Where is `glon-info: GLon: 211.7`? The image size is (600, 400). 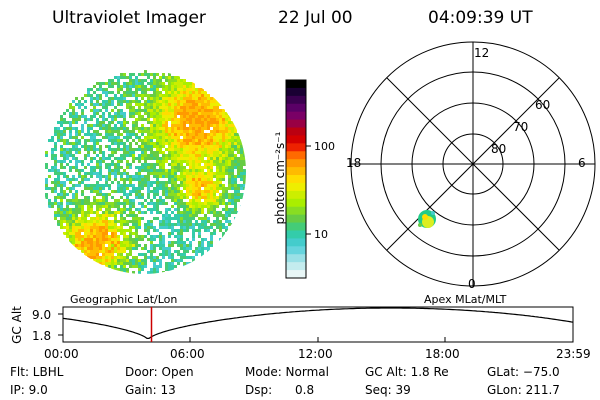 glon-info: GLon: 211.7 is located at coordinates (523, 390).